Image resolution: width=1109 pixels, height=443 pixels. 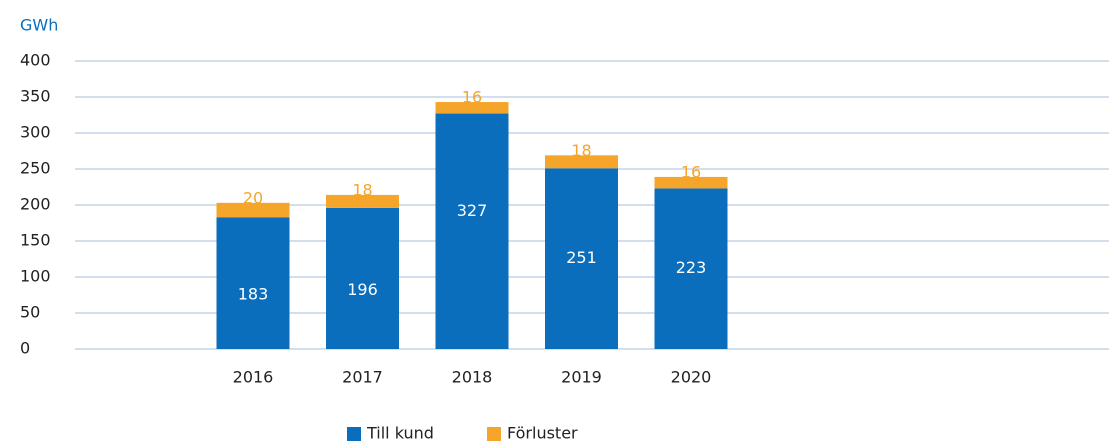 I want to click on y-tick-label: 150, so click(x=35, y=240).